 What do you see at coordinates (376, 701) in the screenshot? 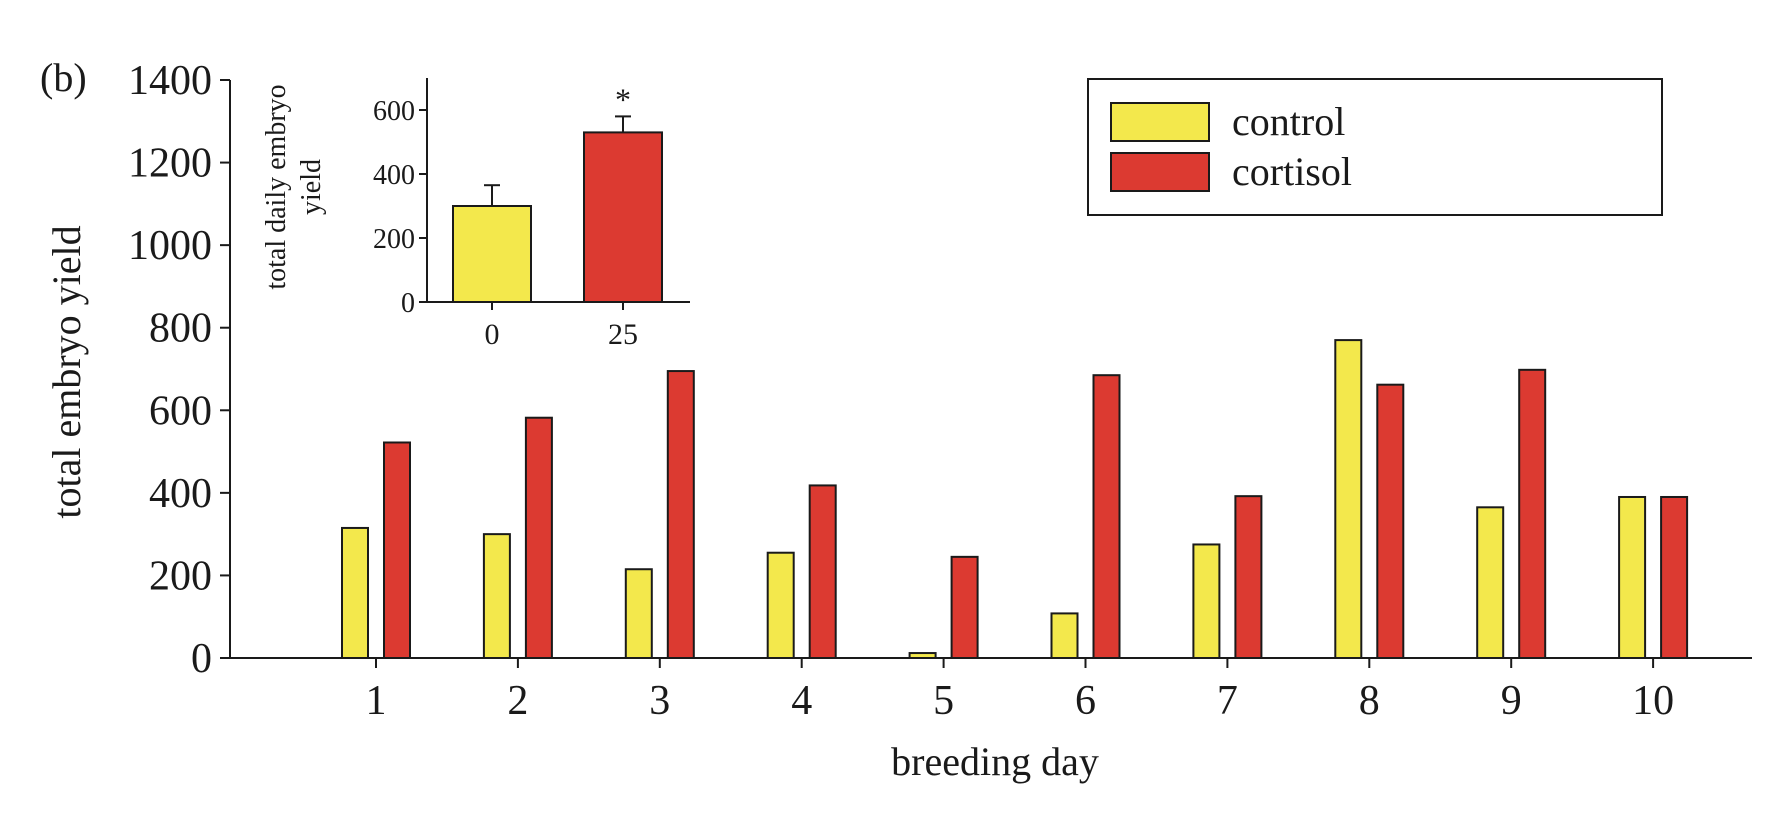
I see `main-x-tick-label: 1` at bounding box center [376, 701].